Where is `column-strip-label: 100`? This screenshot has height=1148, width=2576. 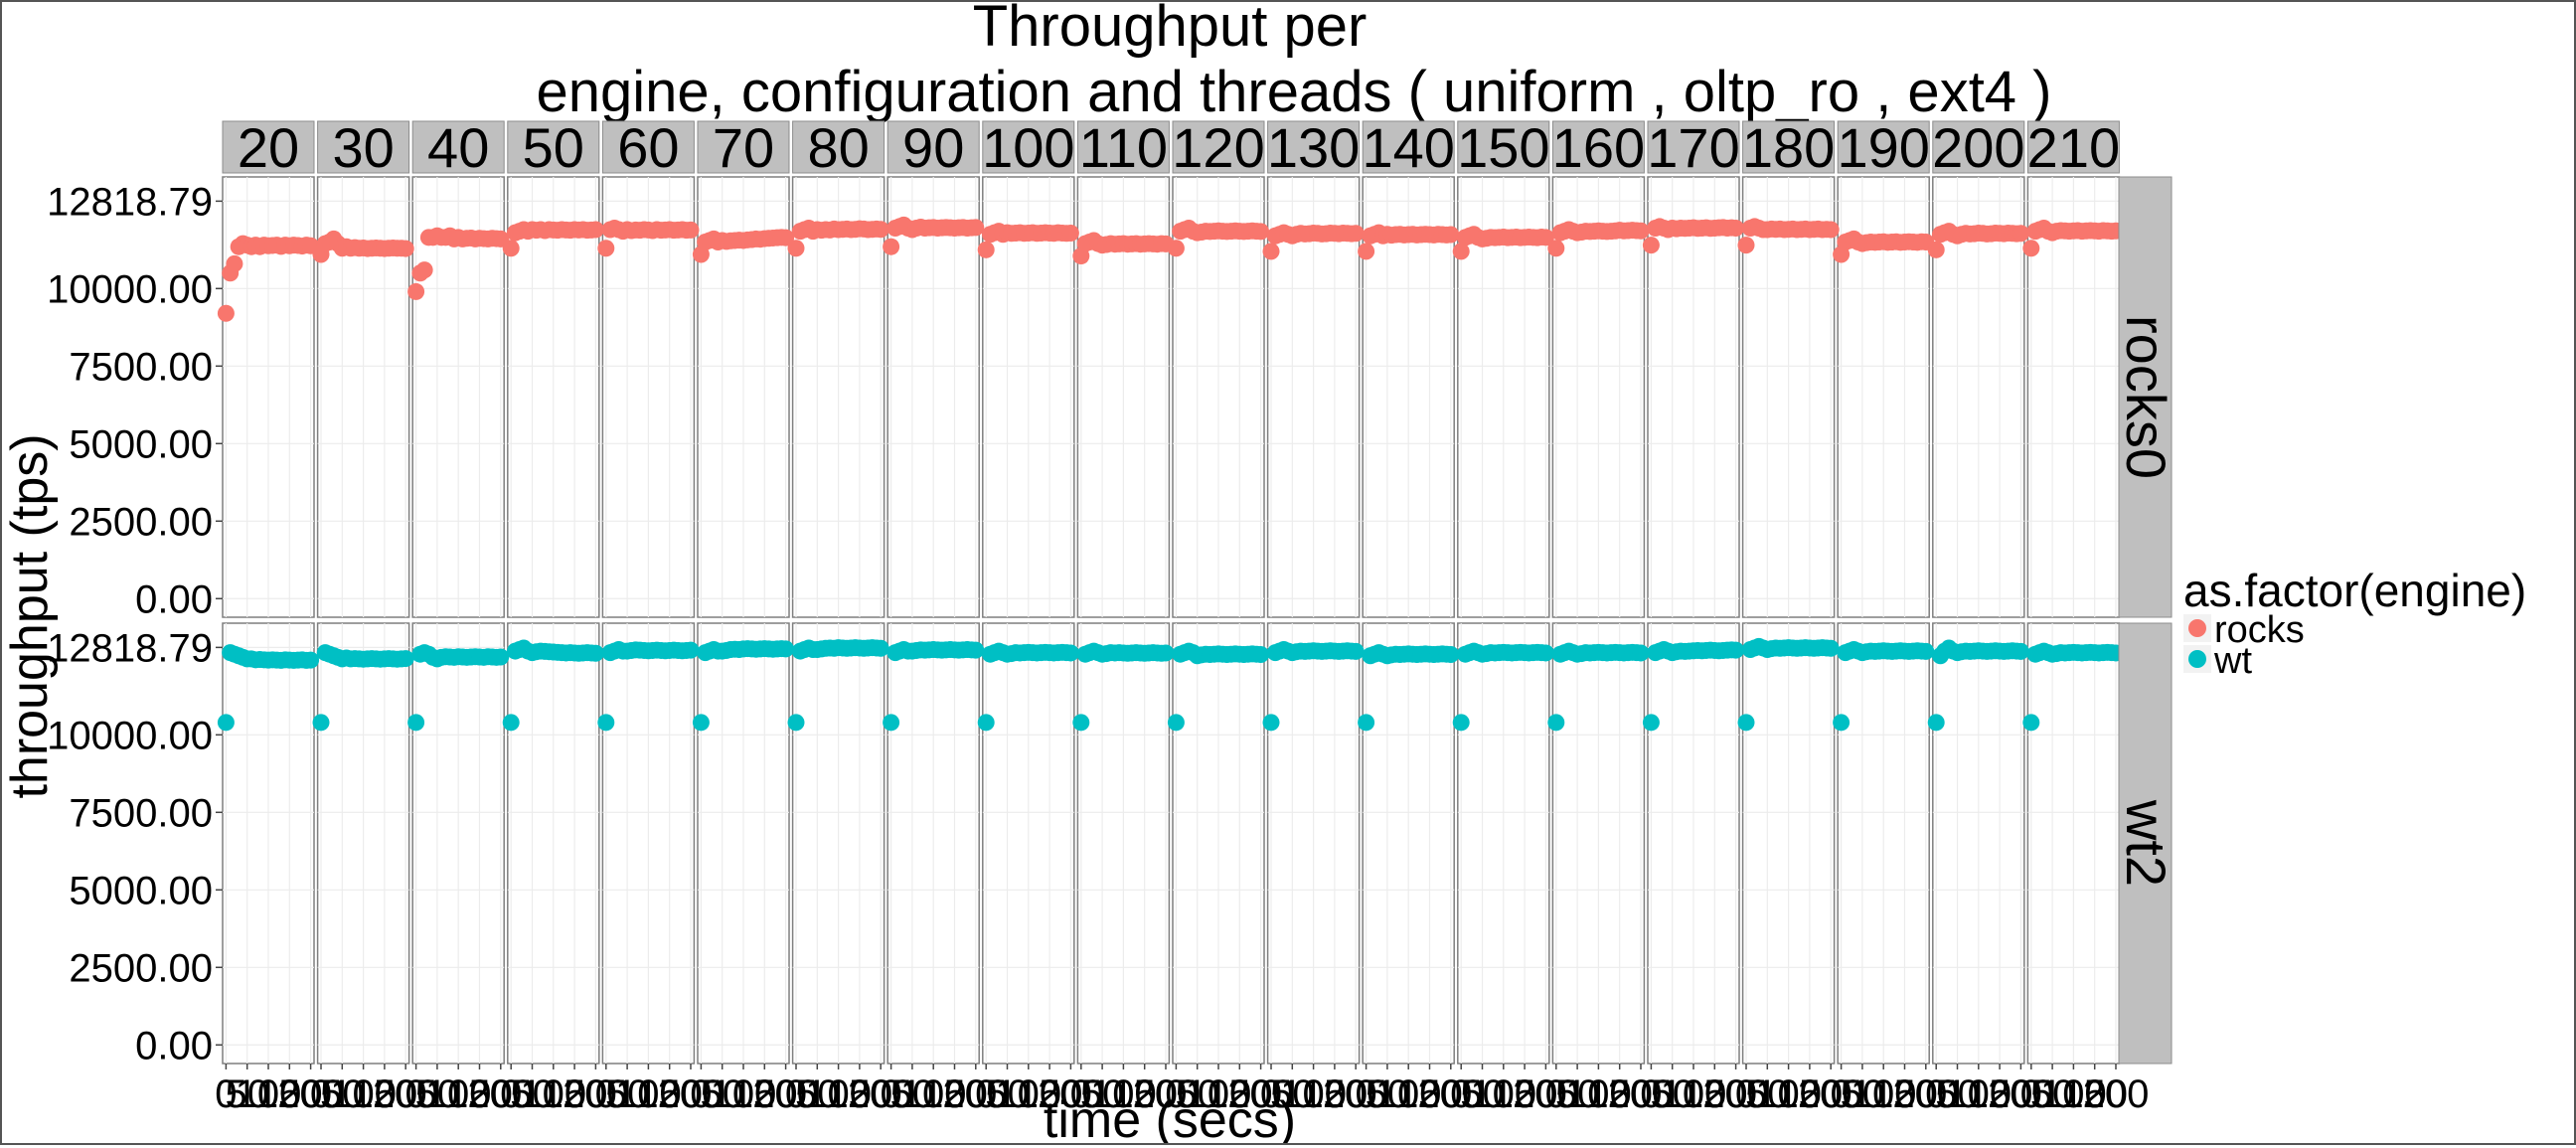 column-strip-label: 100 is located at coordinates (1028, 147).